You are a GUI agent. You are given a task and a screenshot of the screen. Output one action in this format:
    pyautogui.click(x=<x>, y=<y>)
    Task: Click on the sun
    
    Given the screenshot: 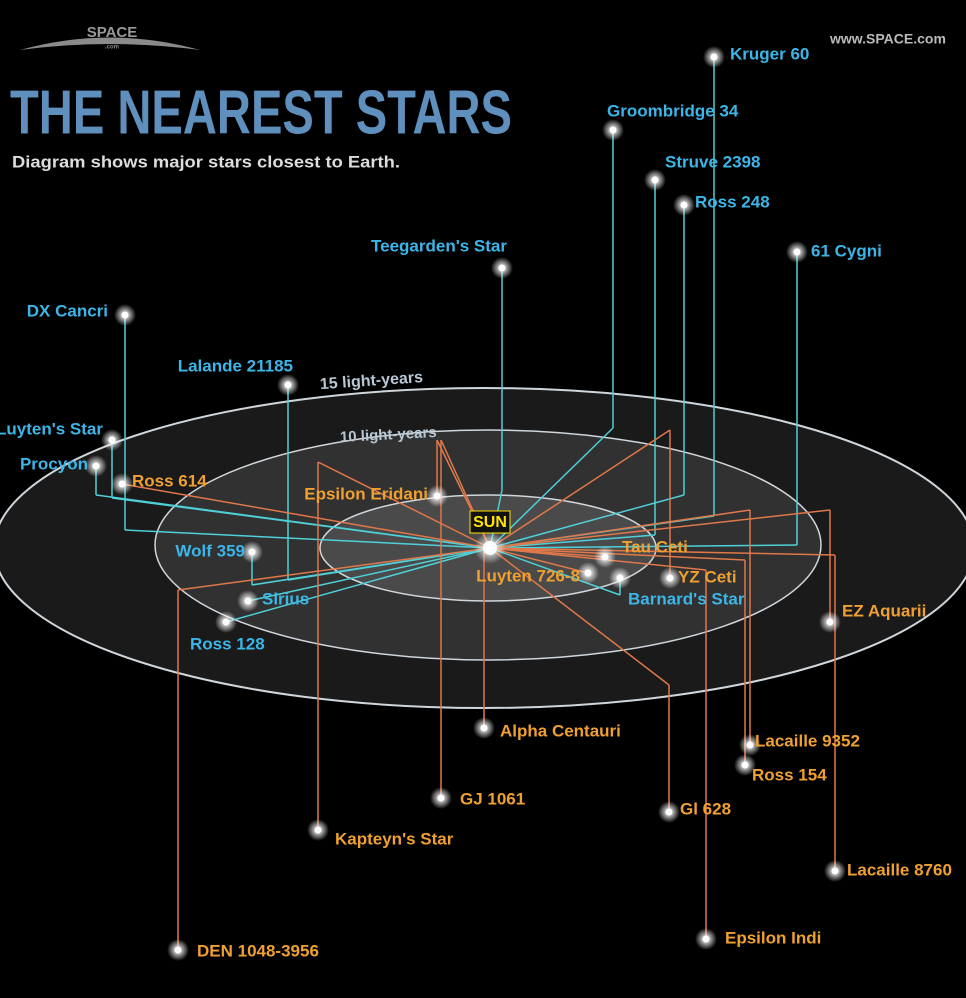 What is the action you would take?
    pyautogui.click(x=490, y=548)
    